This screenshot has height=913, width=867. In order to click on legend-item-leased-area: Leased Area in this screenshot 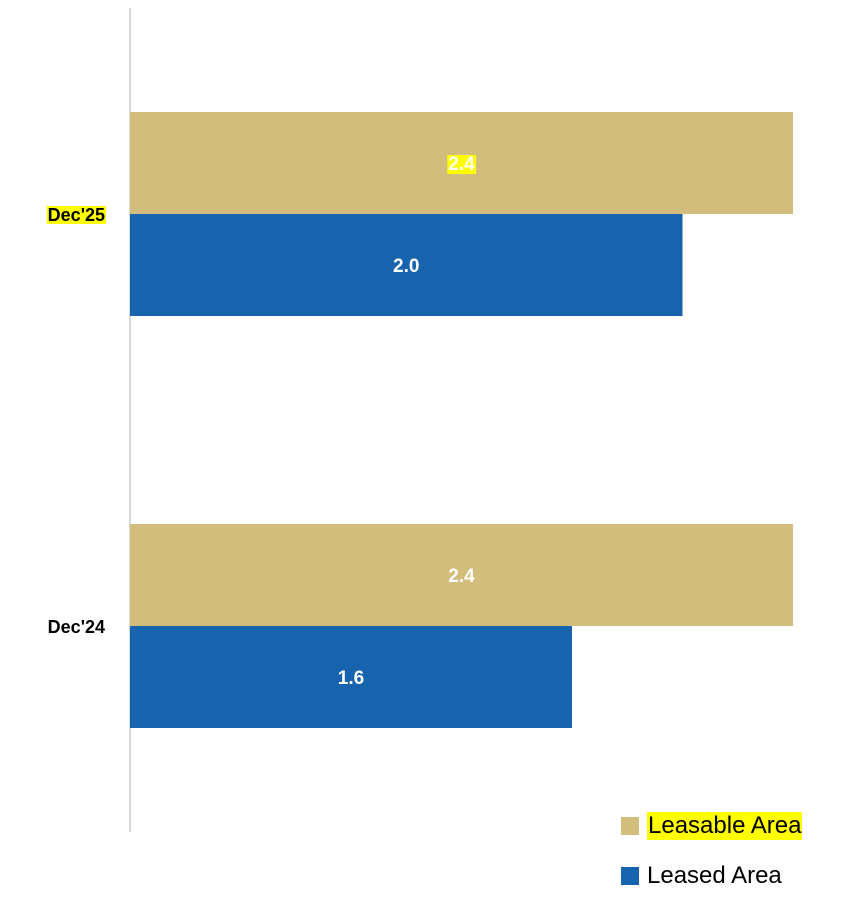, I will do `click(711, 875)`.